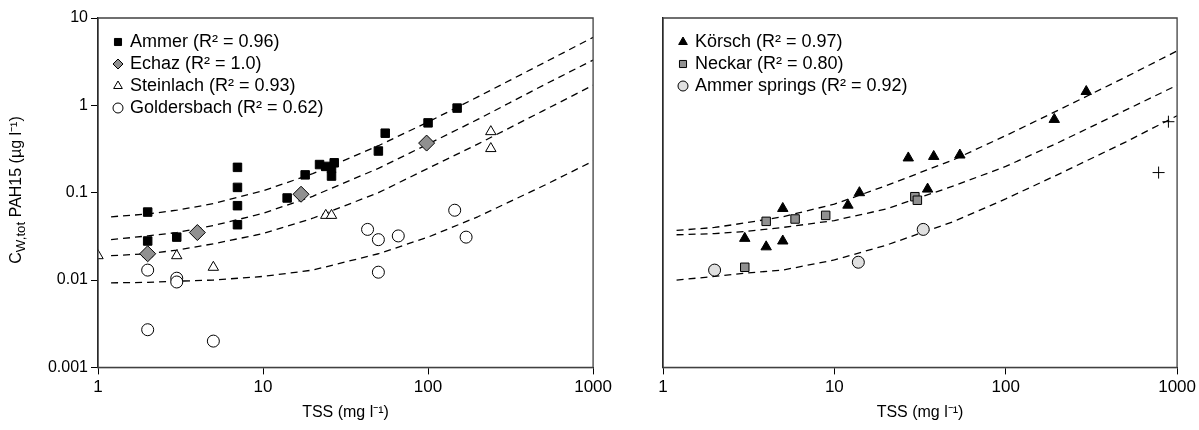 Image resolution: width=1199 pixels, height=430 pixels. I want to click on y-tick-label: 0.1, so click(77, 192).